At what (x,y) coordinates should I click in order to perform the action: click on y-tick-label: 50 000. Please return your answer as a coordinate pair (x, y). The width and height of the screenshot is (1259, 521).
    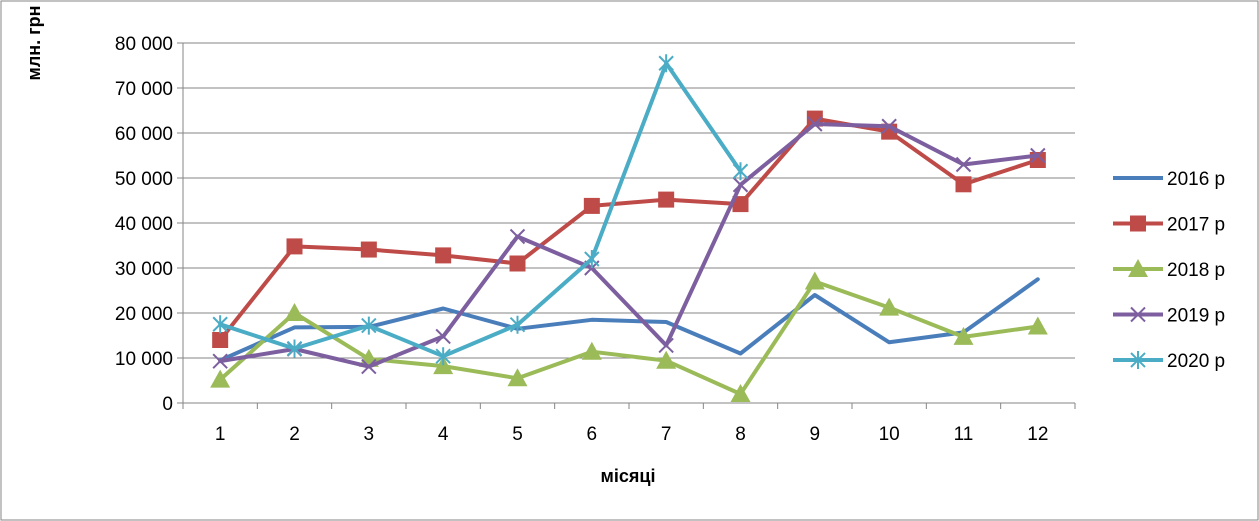
    Looking at the image, I should click on (144, 179).